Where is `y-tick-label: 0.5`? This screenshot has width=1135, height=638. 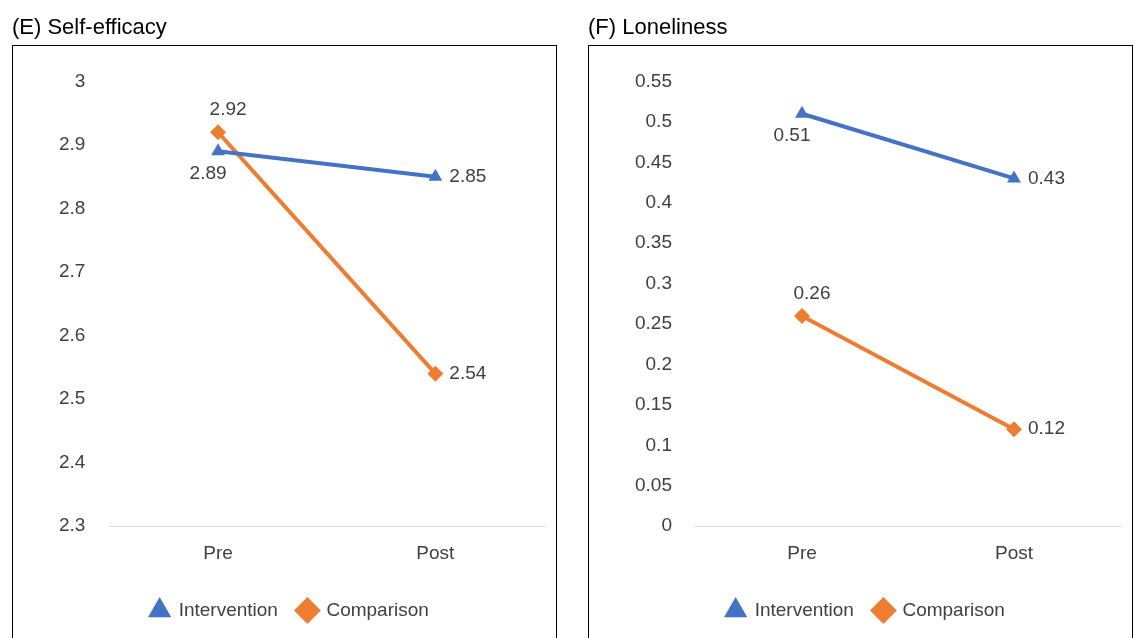 y-tick-label: 0.5 is located at coordinates (658, 121).